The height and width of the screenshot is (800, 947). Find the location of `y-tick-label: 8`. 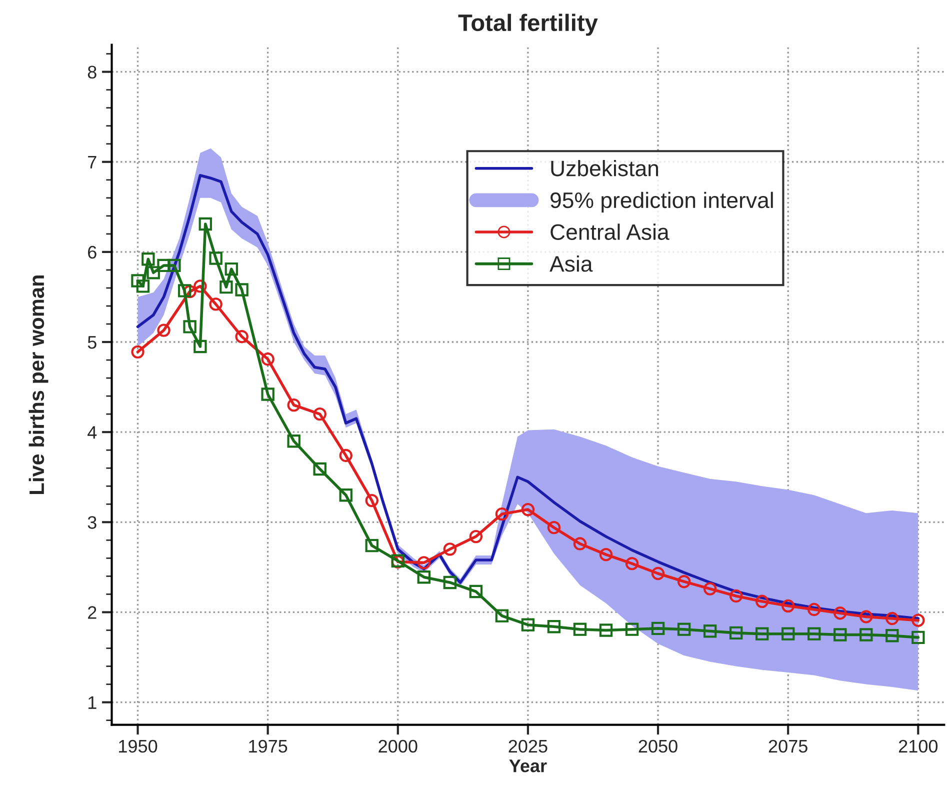

y-tick-label: 8 is located at coordinates (92, 72).